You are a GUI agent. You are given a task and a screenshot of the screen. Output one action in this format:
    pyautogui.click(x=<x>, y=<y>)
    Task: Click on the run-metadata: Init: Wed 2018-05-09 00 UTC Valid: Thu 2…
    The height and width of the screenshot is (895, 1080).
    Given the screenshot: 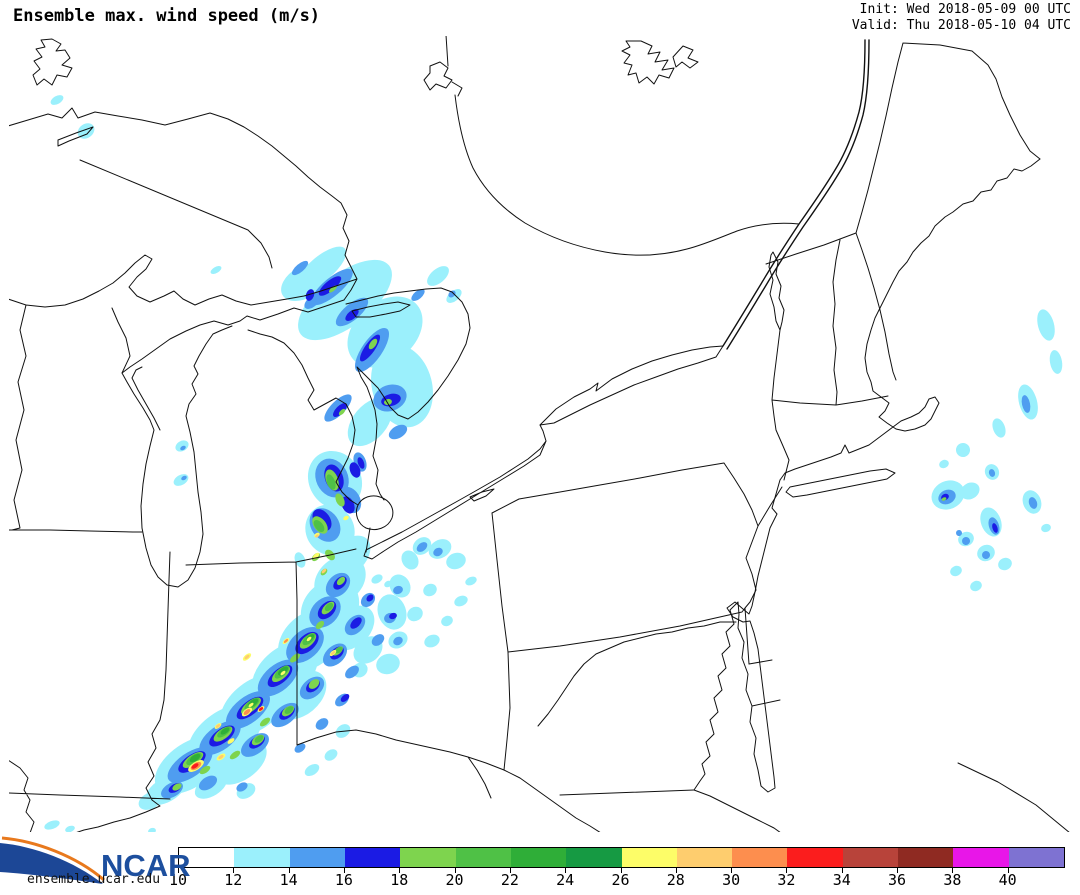 What is the action you would take?
    pyautogui.click(x=961, y=18)
    